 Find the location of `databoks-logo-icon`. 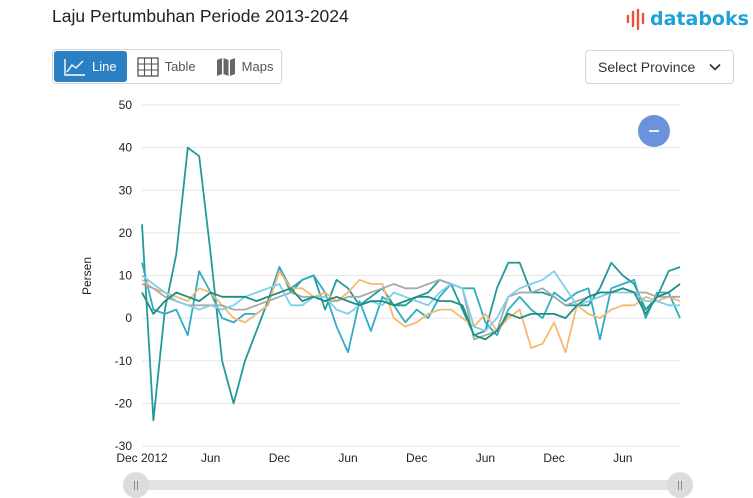

databoks-logo-icon is located at coordinates (635, 19).